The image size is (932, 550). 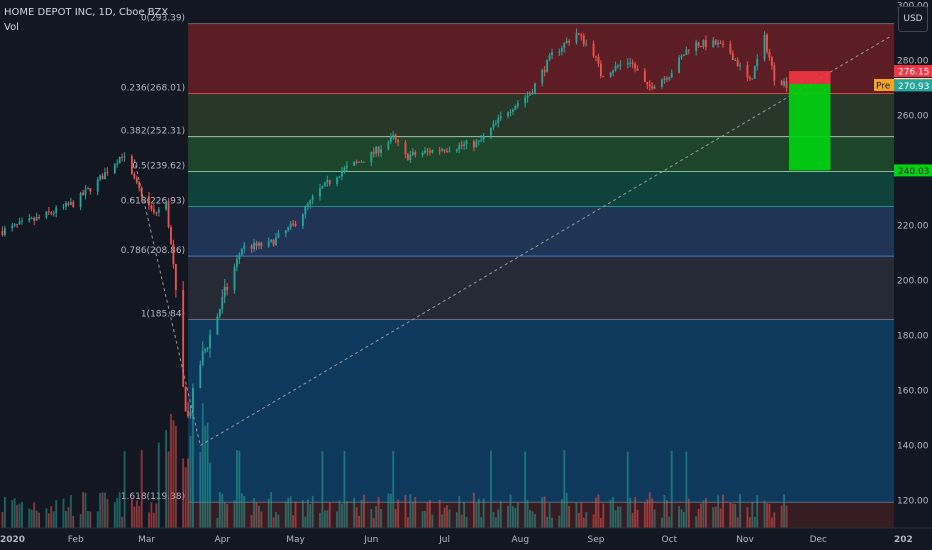 I want to click on position-stop-zone, so click(x=809, y=77).